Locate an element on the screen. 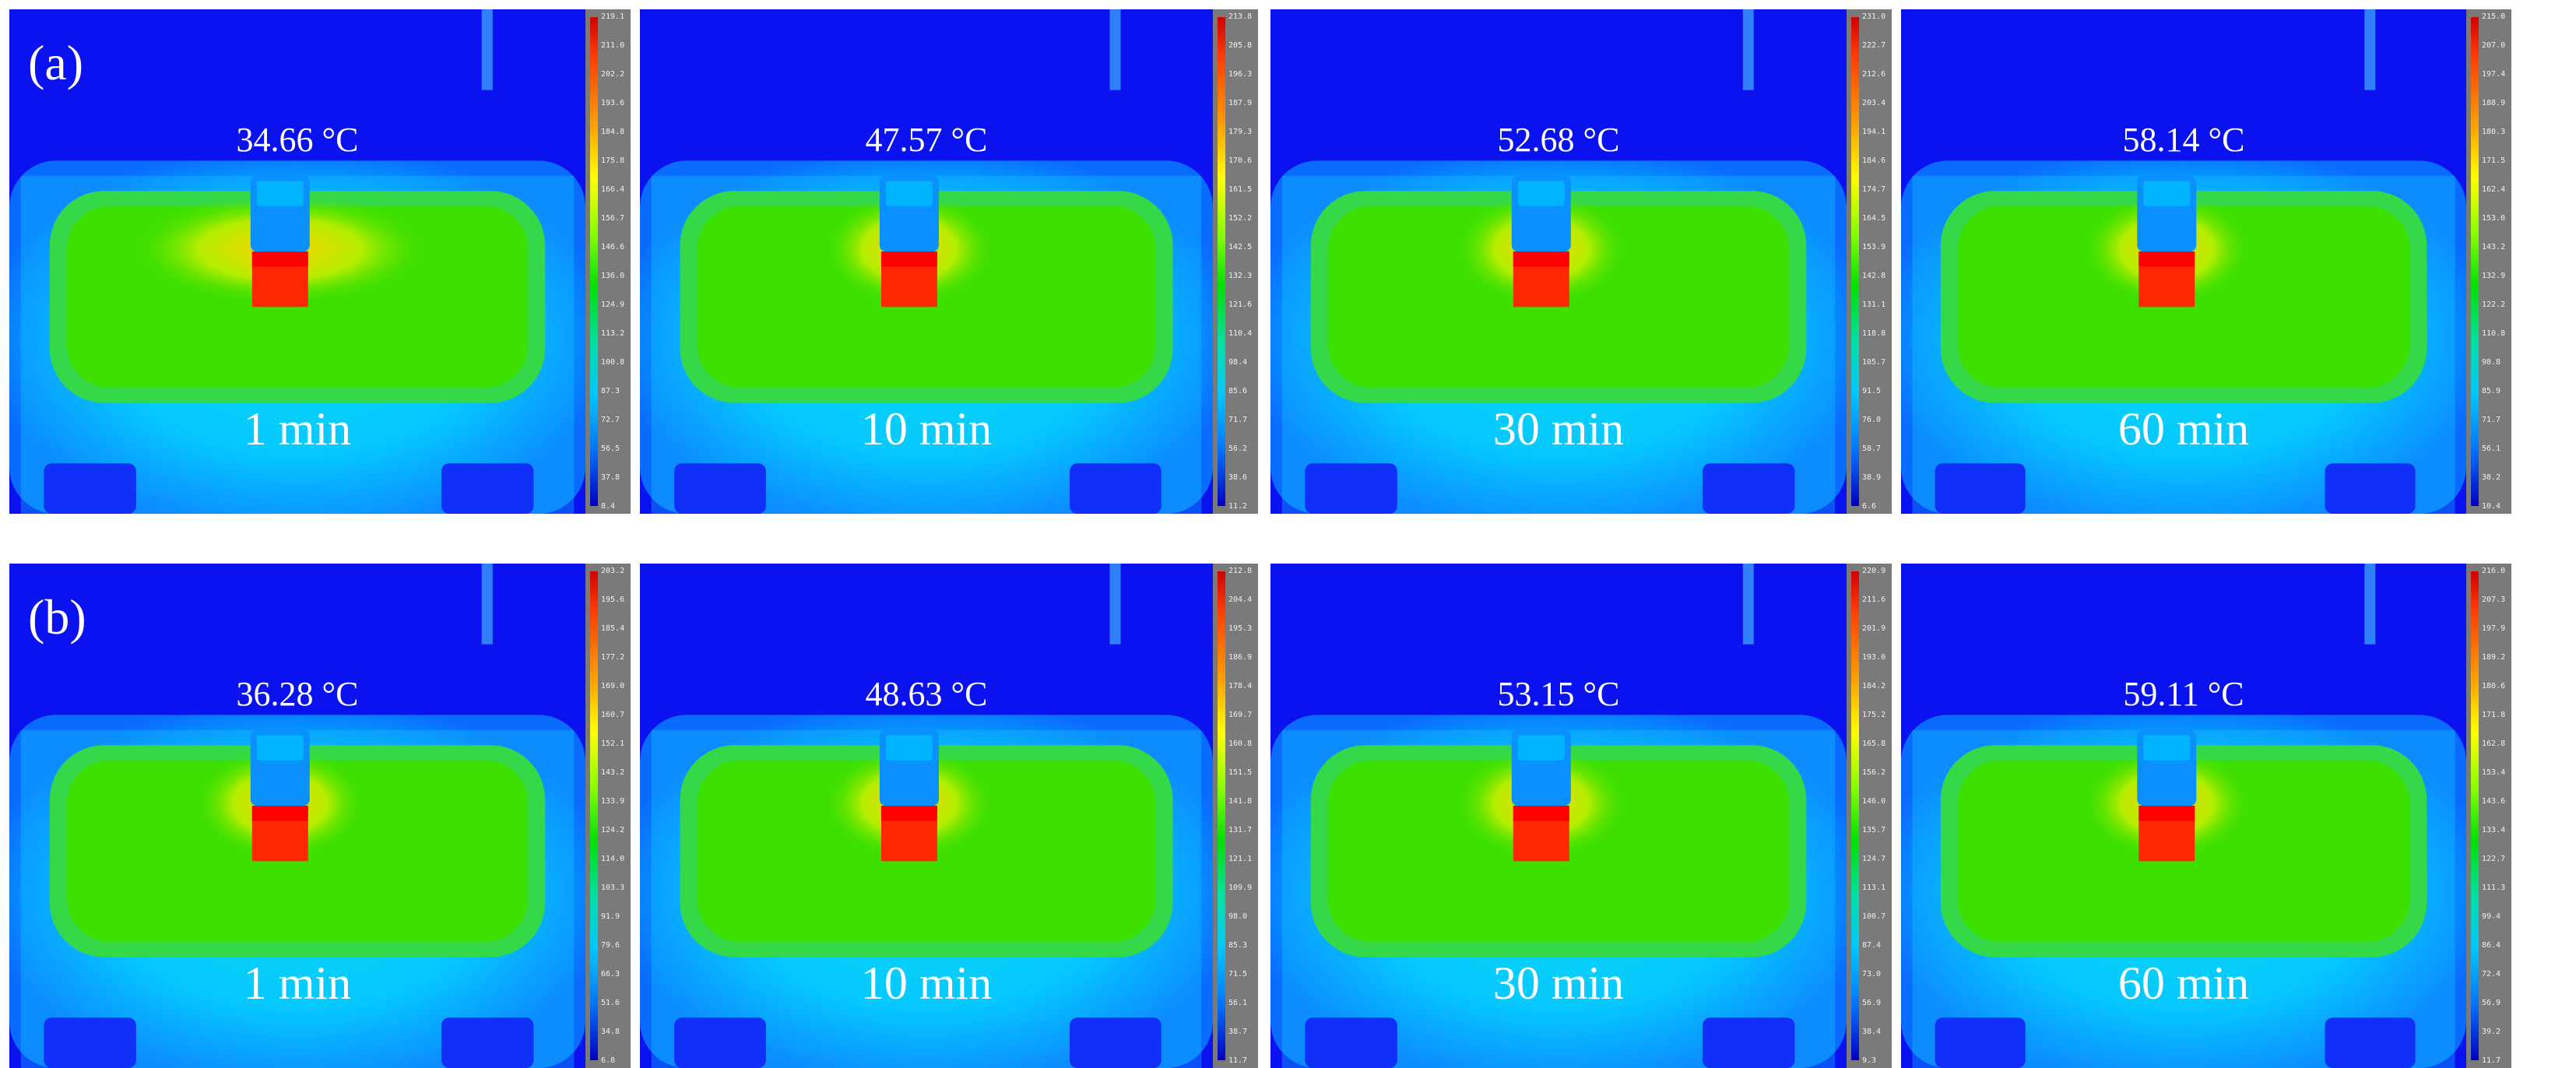 The width and height of the screenshot is (2576, 1068). scale-tick-label: 201.9 is located at coordinates (1874, 628).